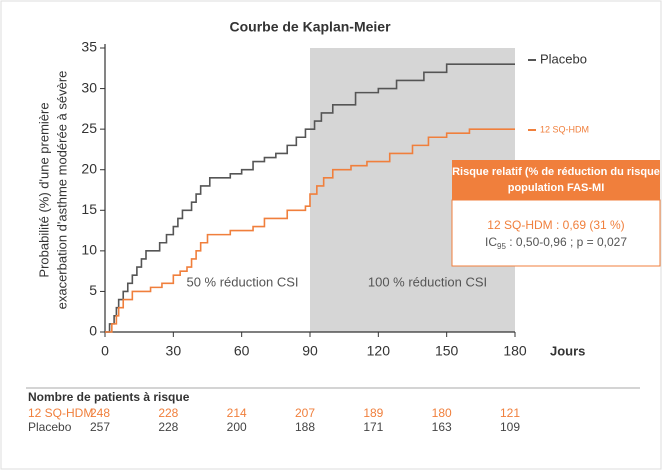 The width and height of the screenshot is (662, 475). What do you see at coordinates (89, 47) in the screenshot?
I see `y-tick-label: 35` at bounding box center [89, 47].